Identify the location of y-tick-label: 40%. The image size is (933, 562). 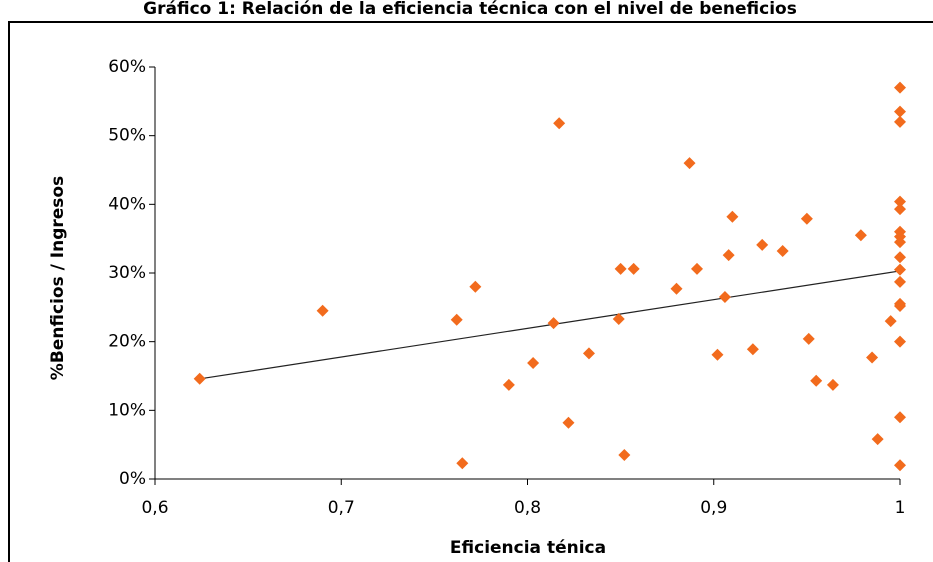
(127, 204).